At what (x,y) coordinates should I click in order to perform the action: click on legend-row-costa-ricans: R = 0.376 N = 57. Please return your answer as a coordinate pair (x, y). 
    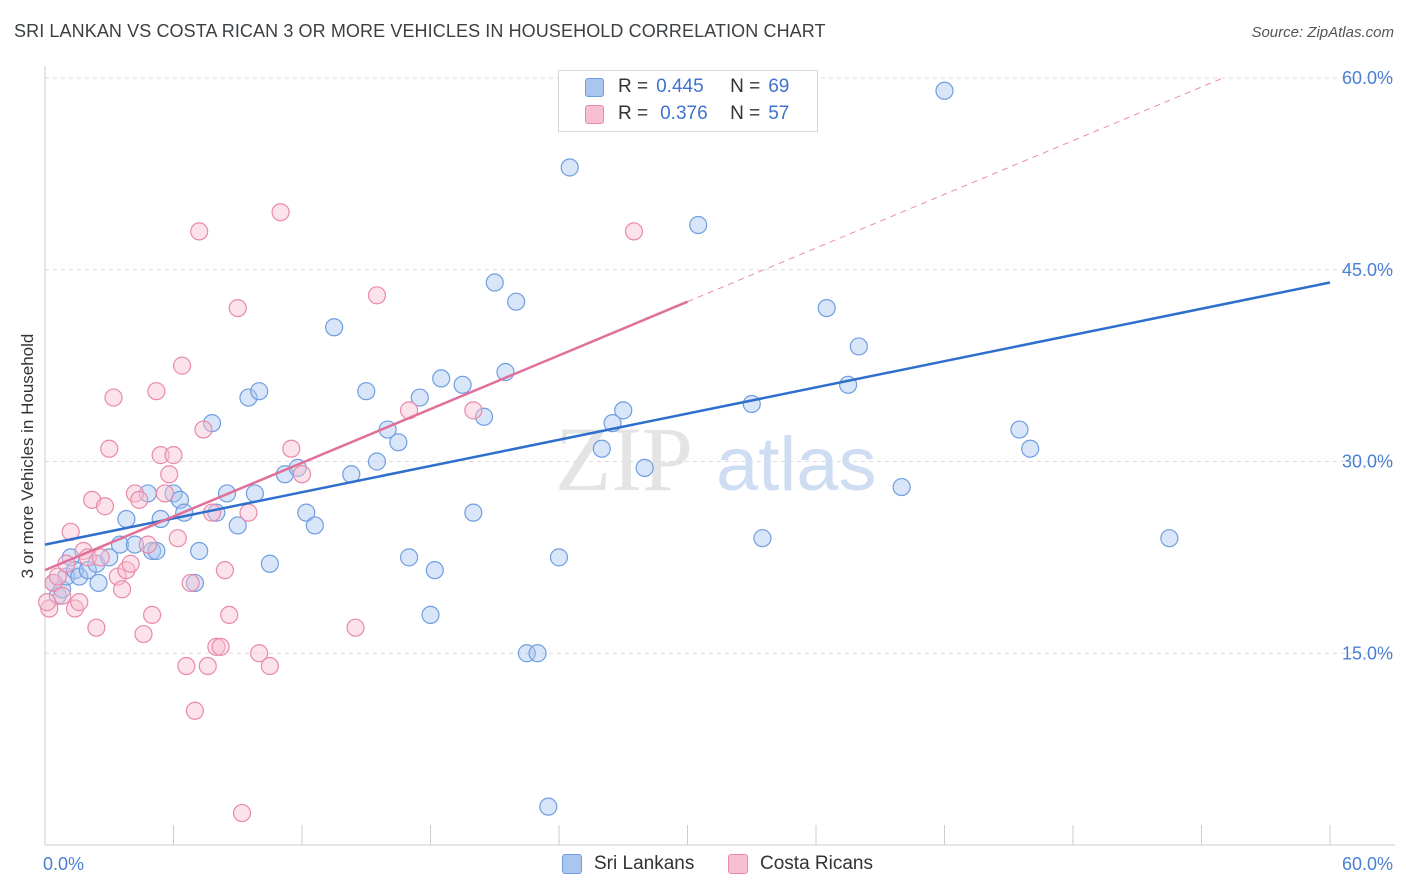
    Looking at the image, I should click on (687, 114).